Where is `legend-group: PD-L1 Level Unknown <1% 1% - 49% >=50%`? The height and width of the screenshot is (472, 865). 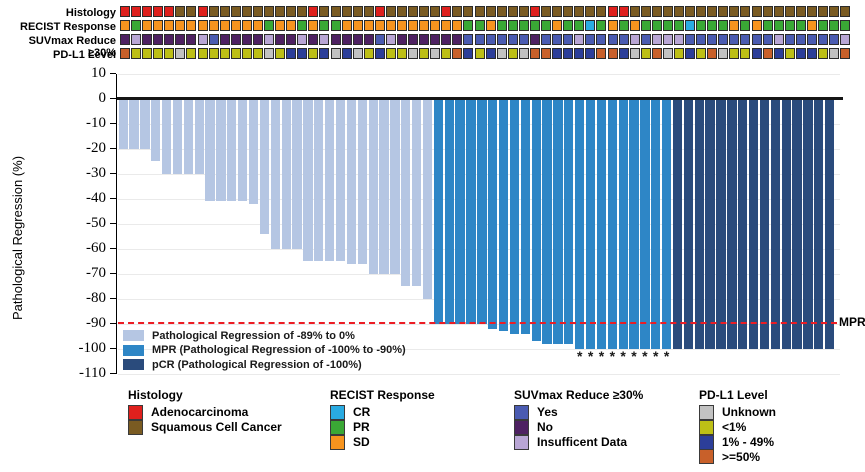 legend-group: PD-L1 Level Unknown <1% 1% - 49% >=50% is located at coordinates (737, 426).